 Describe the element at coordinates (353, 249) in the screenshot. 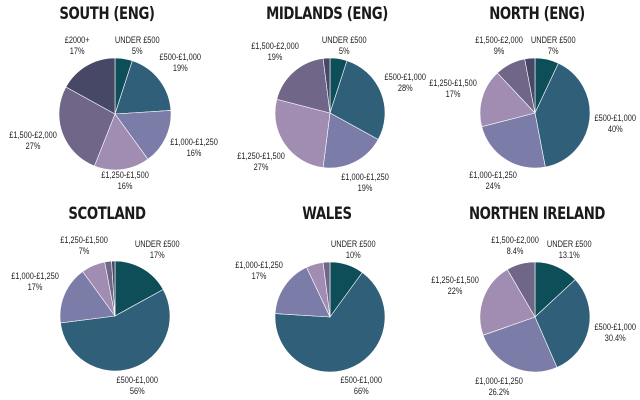

I see `label-under-500: UNDER £500 10%` at that location.